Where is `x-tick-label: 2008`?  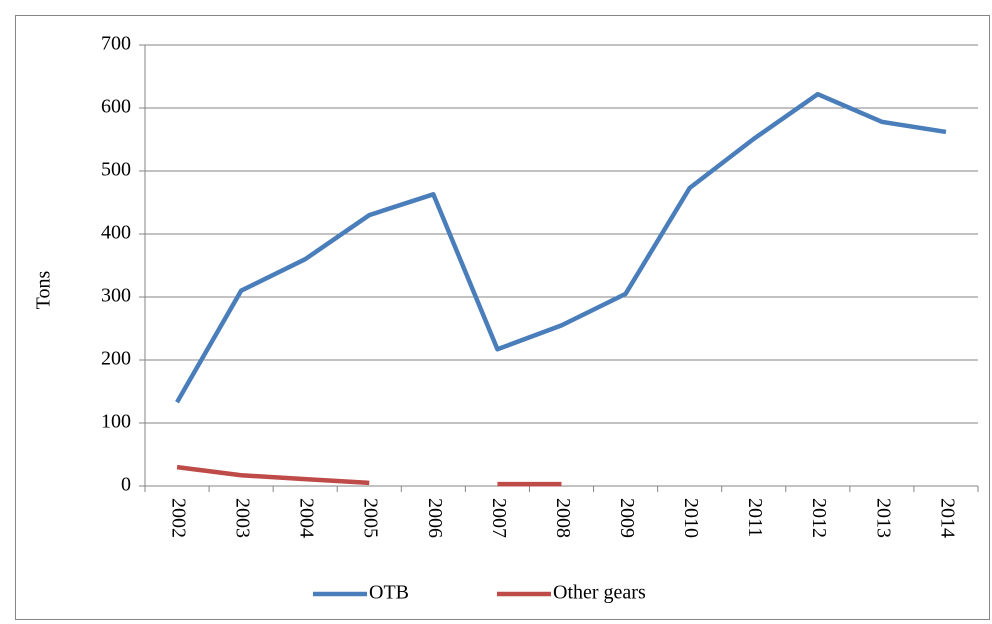 x-tick-label: 2008 is located at coordinates (563, 518).